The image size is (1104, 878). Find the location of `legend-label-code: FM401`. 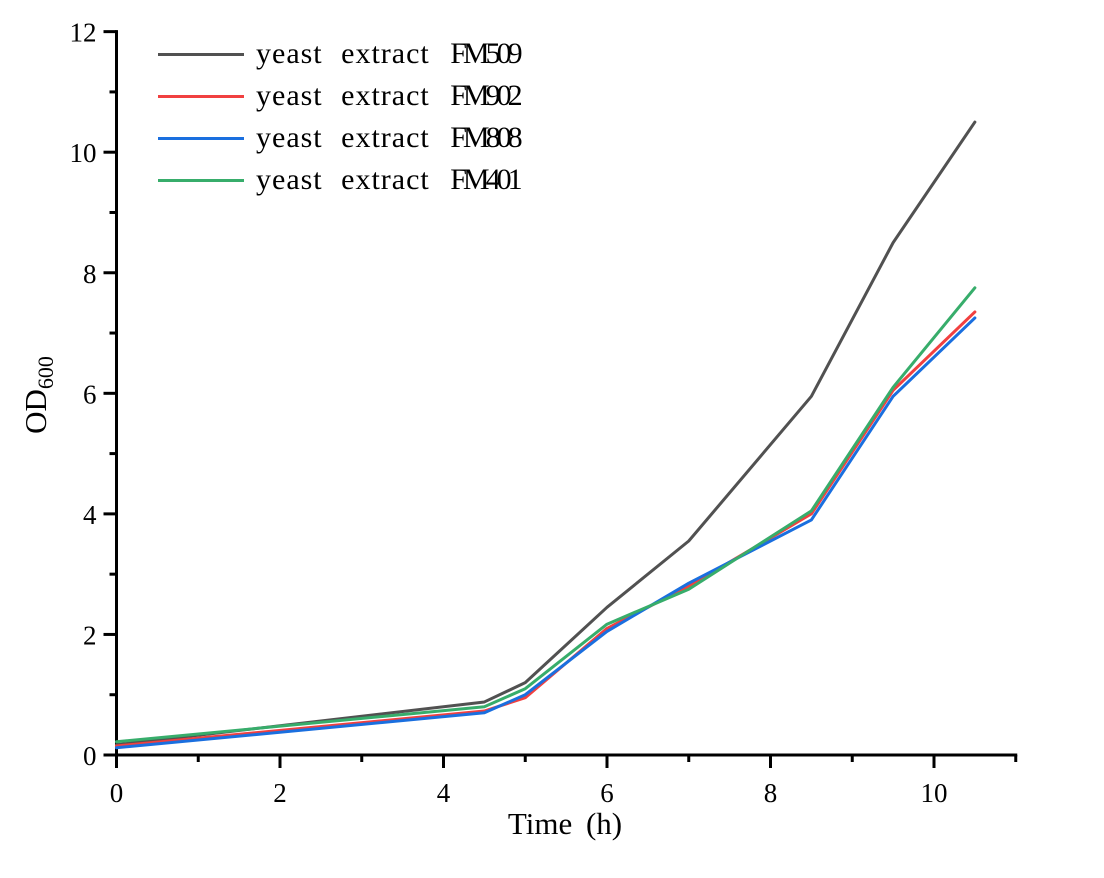

legend-label-code: FM401 is located at coordinates (486, 179).